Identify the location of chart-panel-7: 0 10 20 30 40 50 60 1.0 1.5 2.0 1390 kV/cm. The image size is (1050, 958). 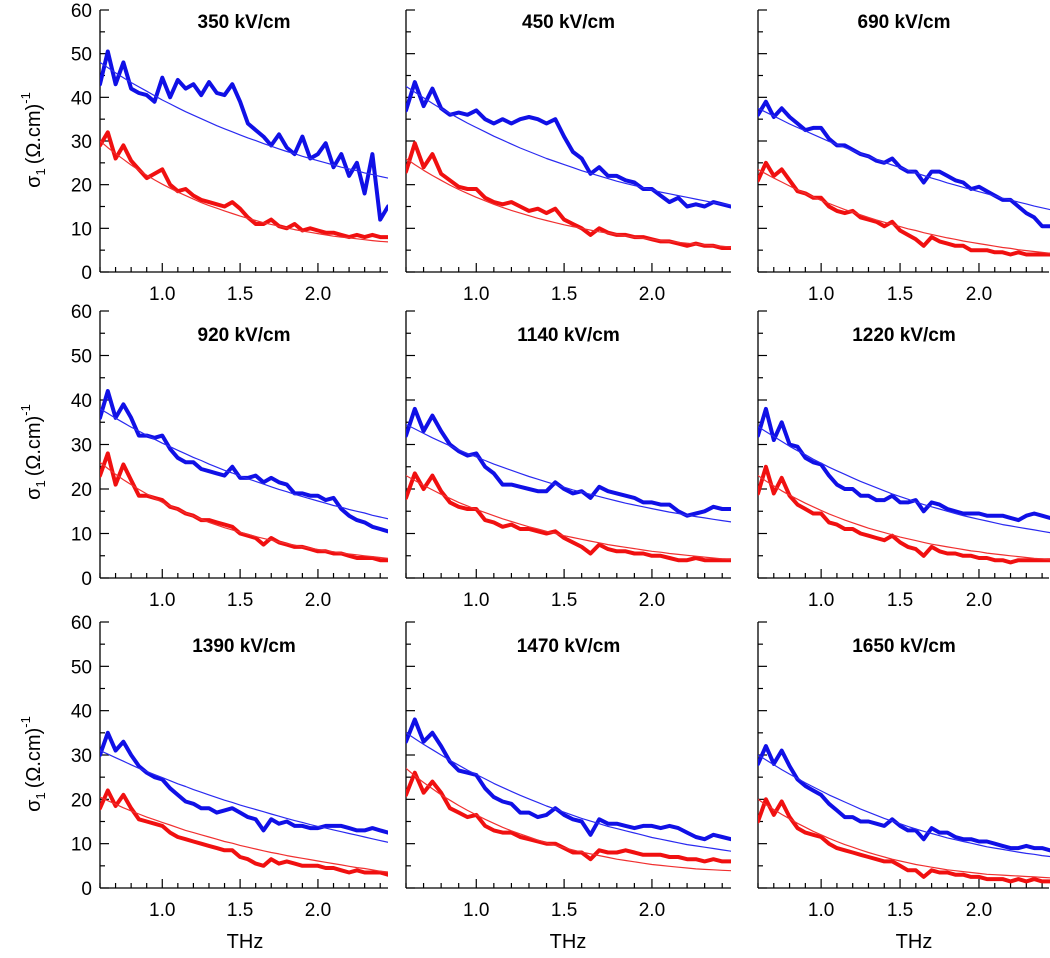
(229, 767).